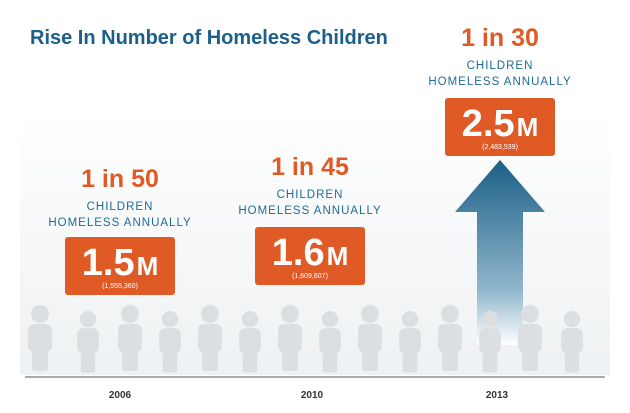  I want to click on exact-count: (1,555,360), so click(120, 286).